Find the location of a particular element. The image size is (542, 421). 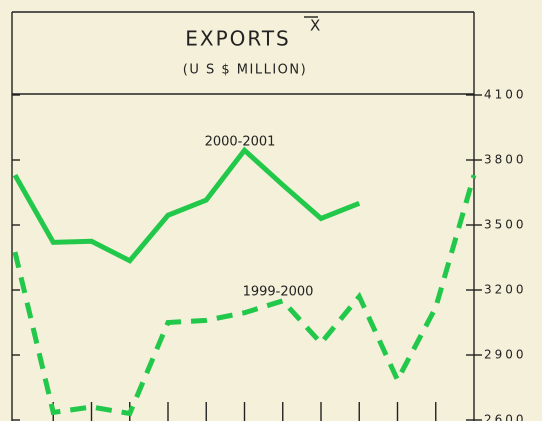

y-tick-label: 3500 is located at coordinates (505, 225).